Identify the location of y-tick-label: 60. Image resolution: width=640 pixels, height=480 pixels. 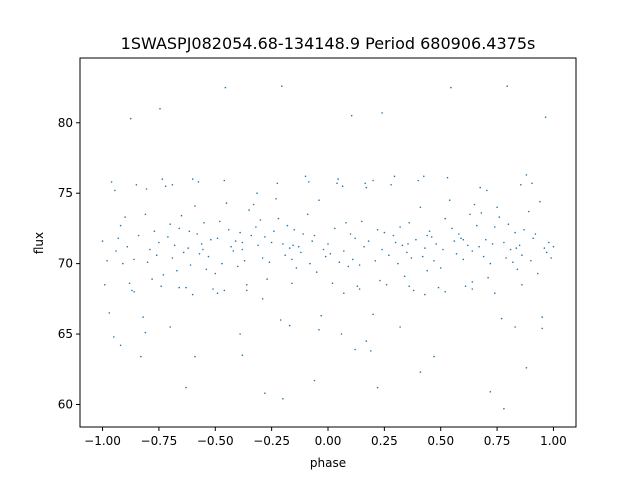
(65, 404).